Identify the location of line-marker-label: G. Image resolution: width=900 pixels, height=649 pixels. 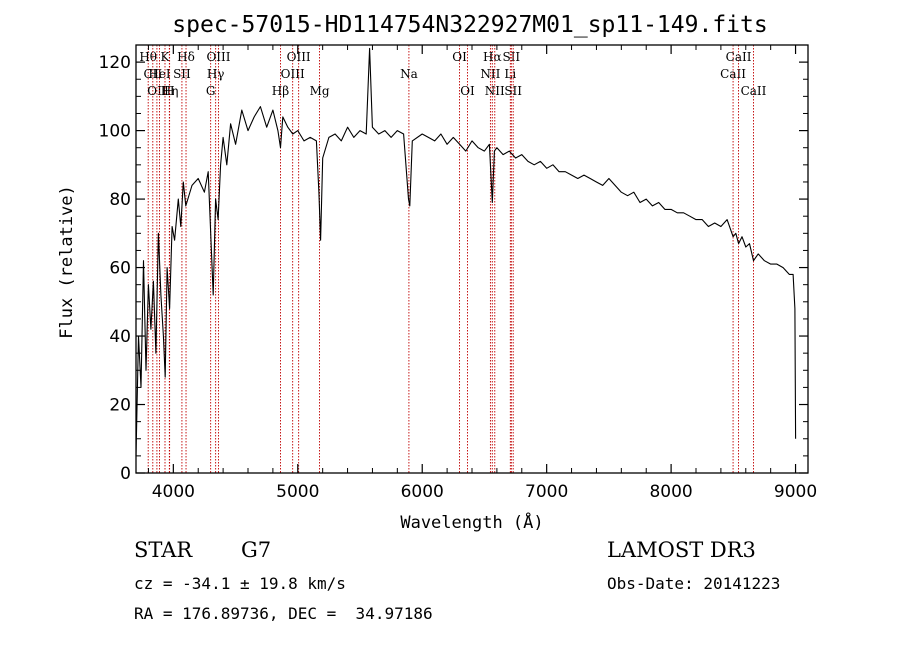
(211, 91).